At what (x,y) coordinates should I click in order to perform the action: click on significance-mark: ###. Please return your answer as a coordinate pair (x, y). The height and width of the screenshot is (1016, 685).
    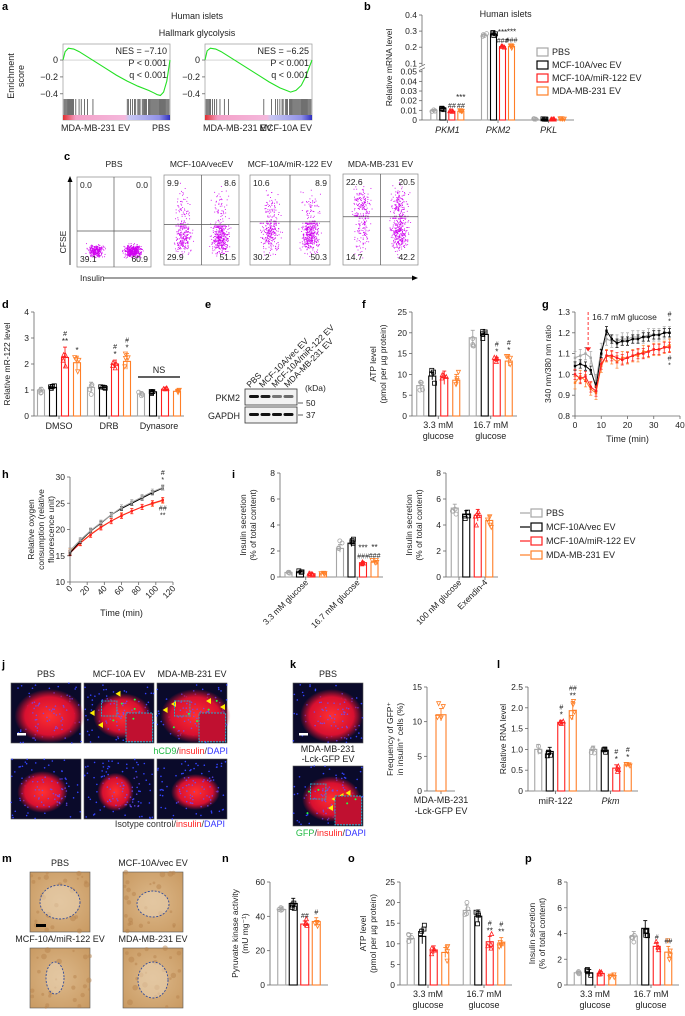
    Looking at the image, I should click on (363, 557).